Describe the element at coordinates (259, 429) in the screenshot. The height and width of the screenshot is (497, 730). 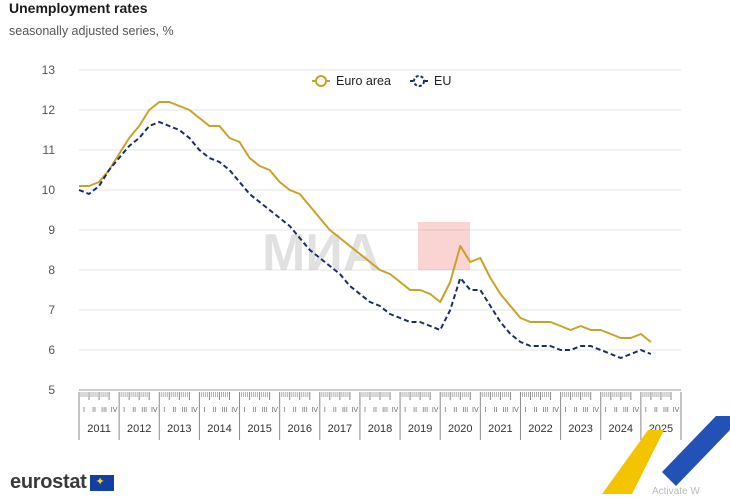
I see `year-label: 2015` at that location.